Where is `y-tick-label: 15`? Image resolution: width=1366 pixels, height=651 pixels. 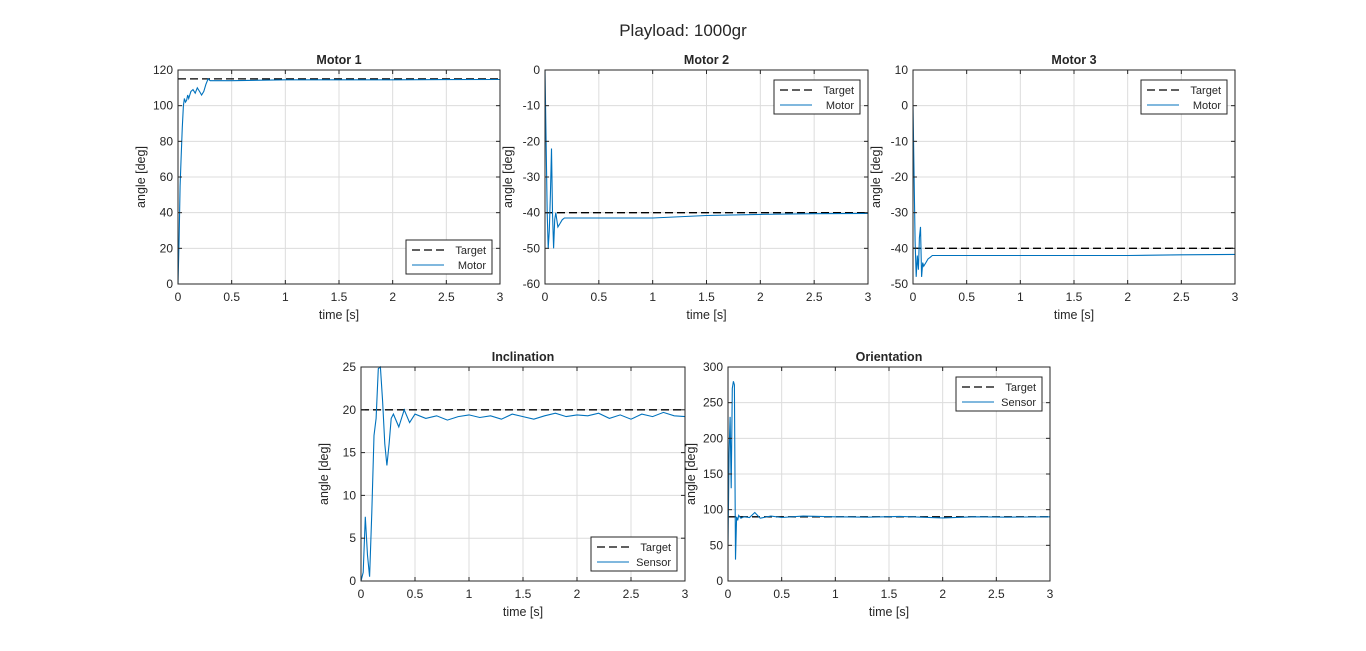
y-tick-label: 15 is located at coordinates (350, 453).